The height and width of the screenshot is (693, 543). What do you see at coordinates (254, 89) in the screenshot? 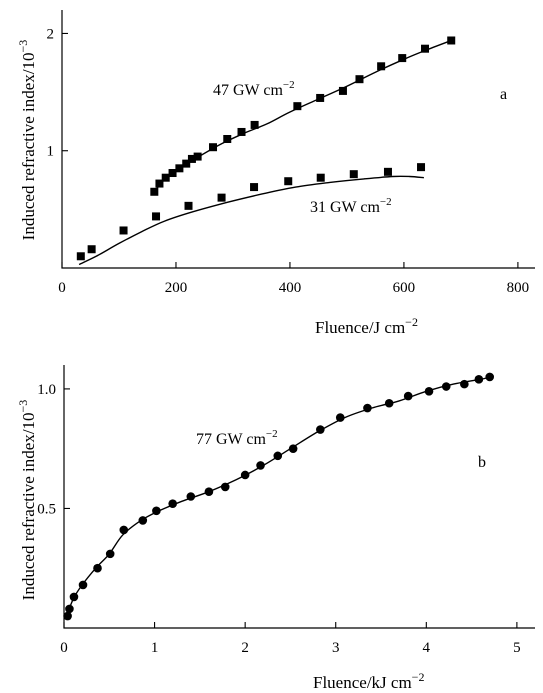
I see `panel-a-series-1-annotation: 47 GW cm−2` at bounding box center [254, 89].